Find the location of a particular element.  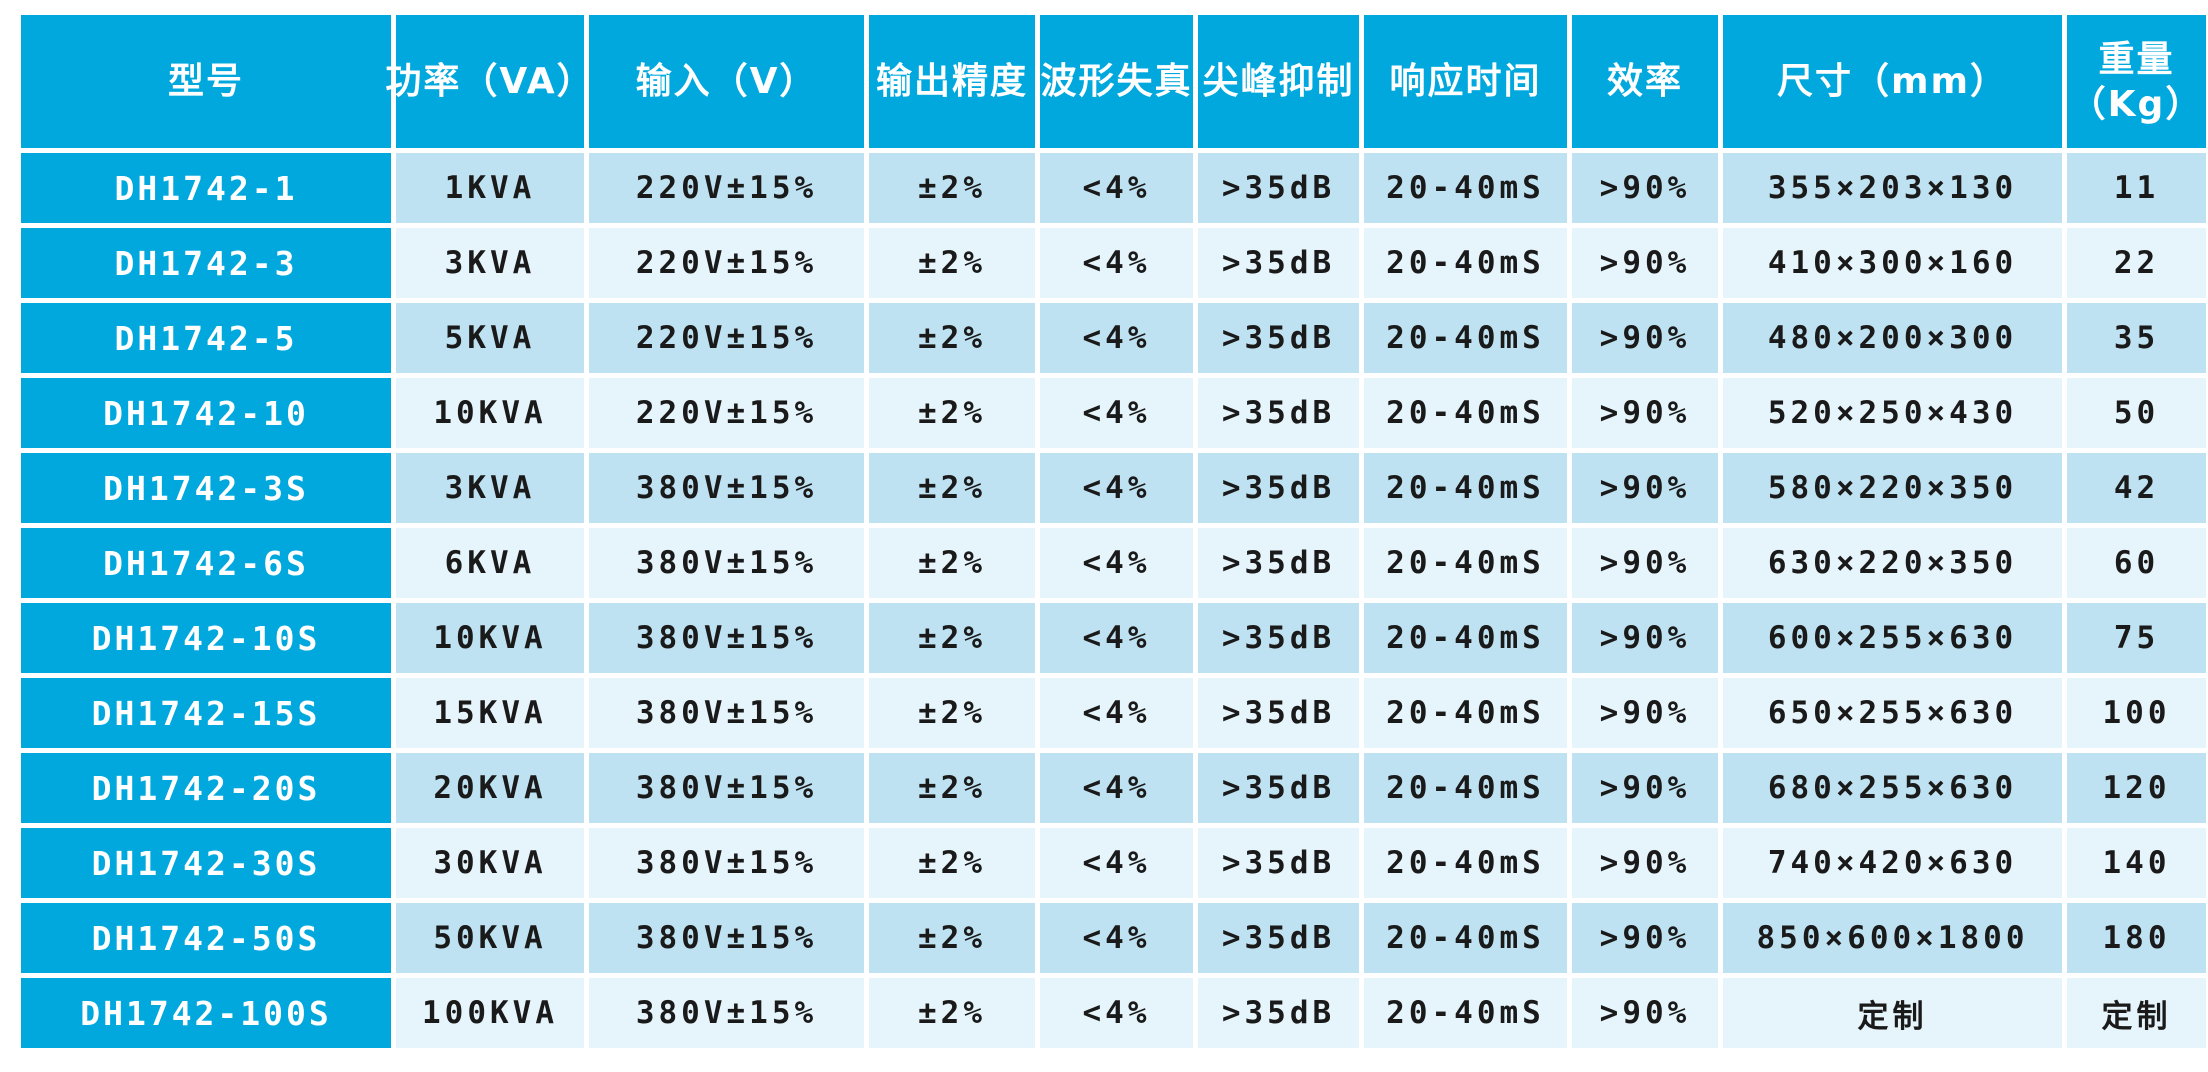

cell-spike-suppression-row-10: >35dB is located at coordinates (1278, 863).